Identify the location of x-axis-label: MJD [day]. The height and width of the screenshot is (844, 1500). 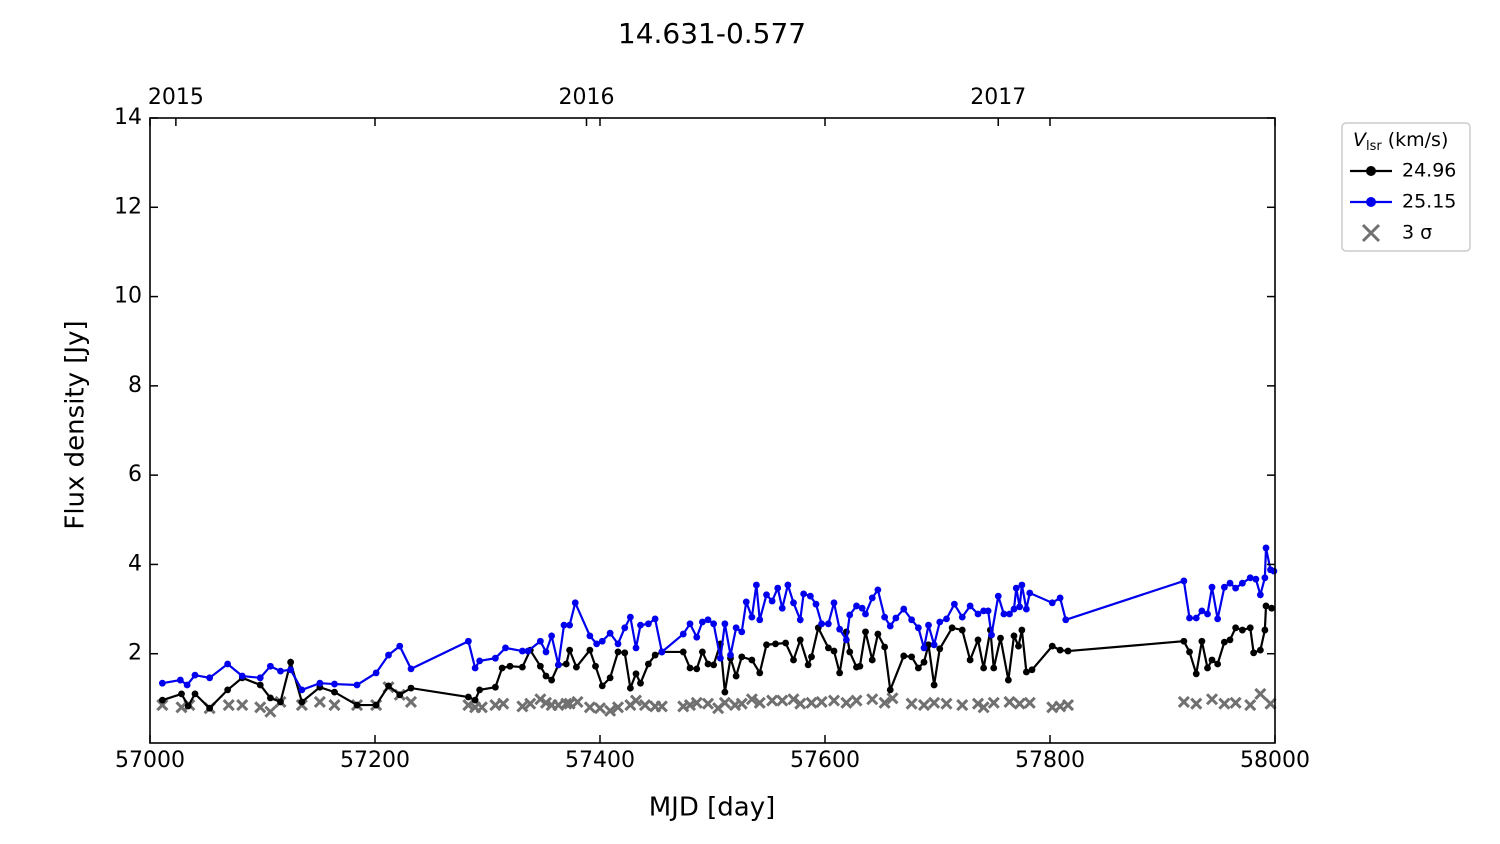
(712, 808).